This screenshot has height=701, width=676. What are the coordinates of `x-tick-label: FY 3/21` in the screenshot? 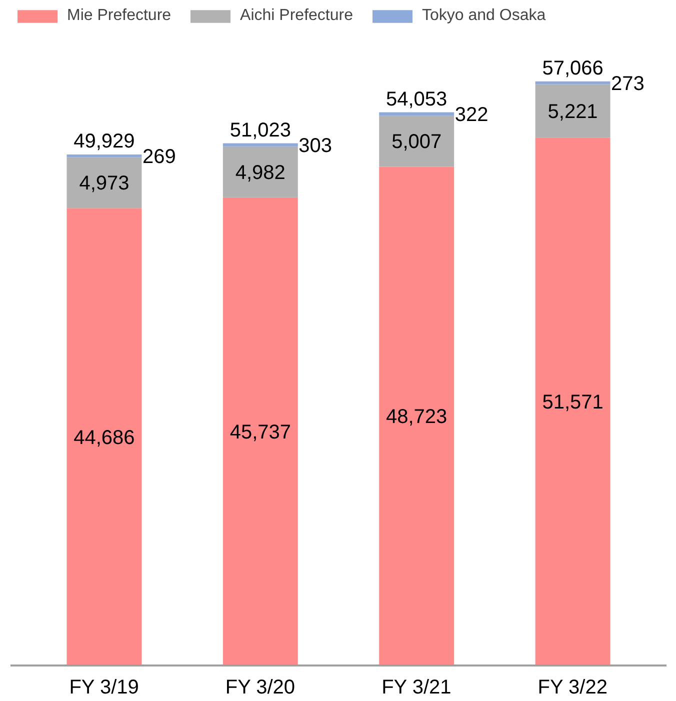 It's located at (417, 687).